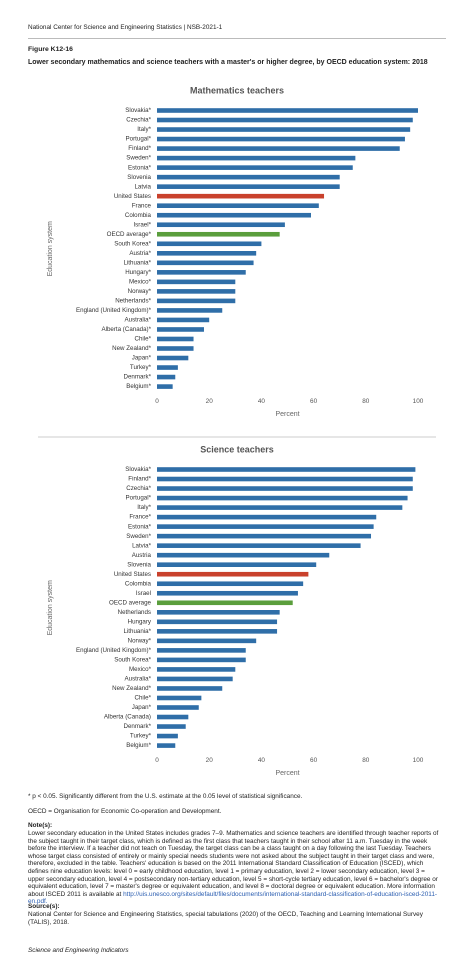 This screenshot has width=474, height=968. I want to click on category-label: Italy*, so click(144, 129).